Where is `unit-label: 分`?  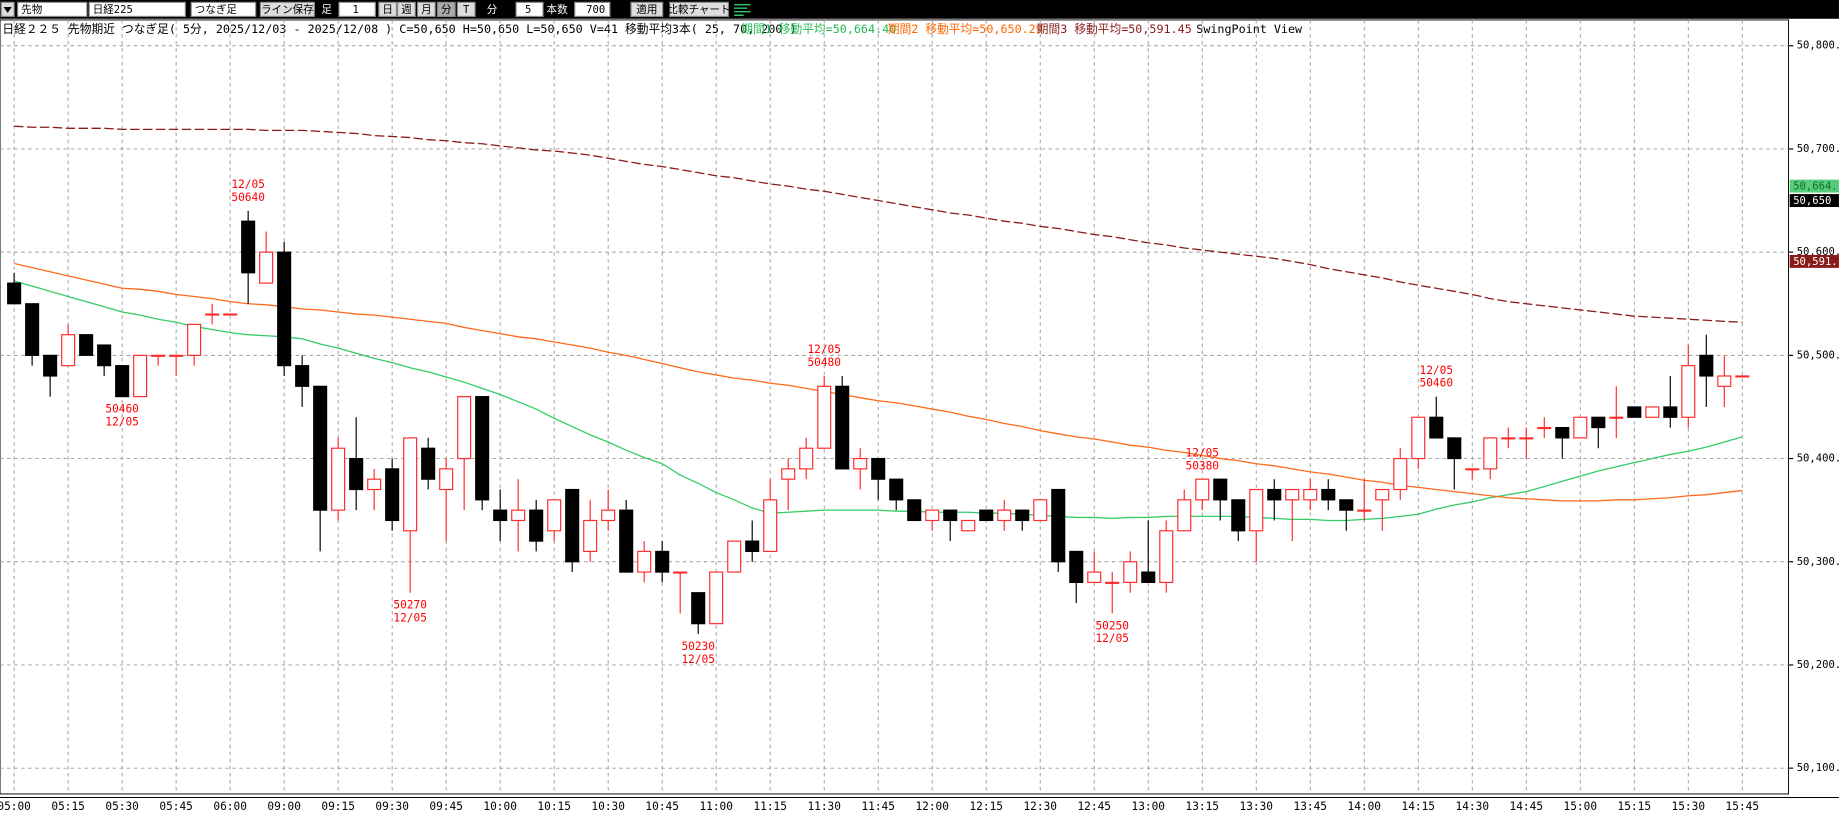
unit-label: 分 is located at coordinates (492, 10).